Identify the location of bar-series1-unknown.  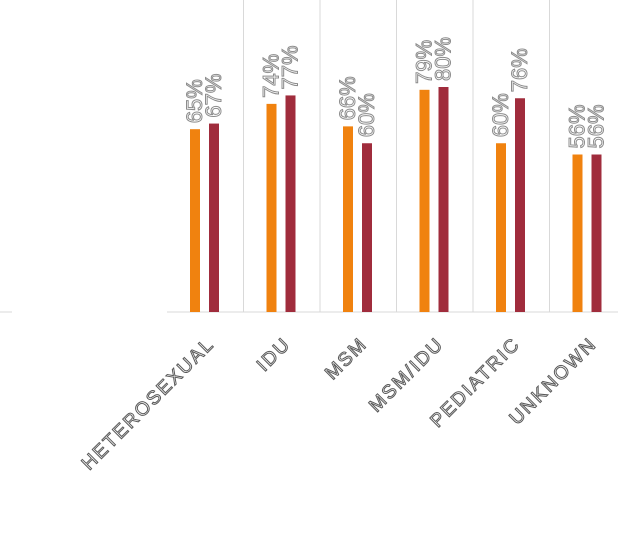
(577, 233).